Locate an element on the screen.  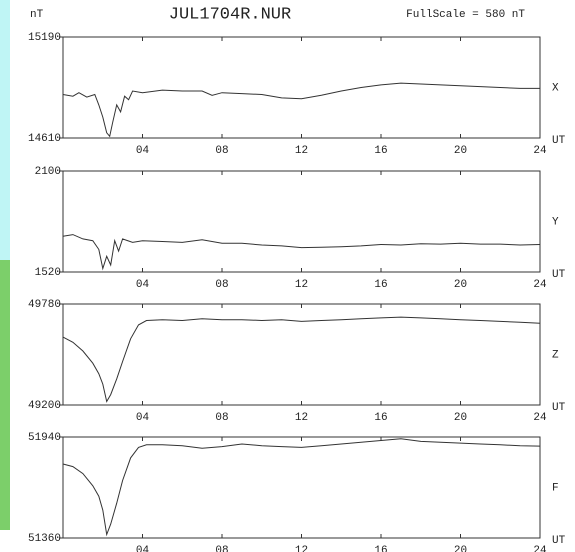
y-tick-label: 14610 is located at coordinates (44, 139).